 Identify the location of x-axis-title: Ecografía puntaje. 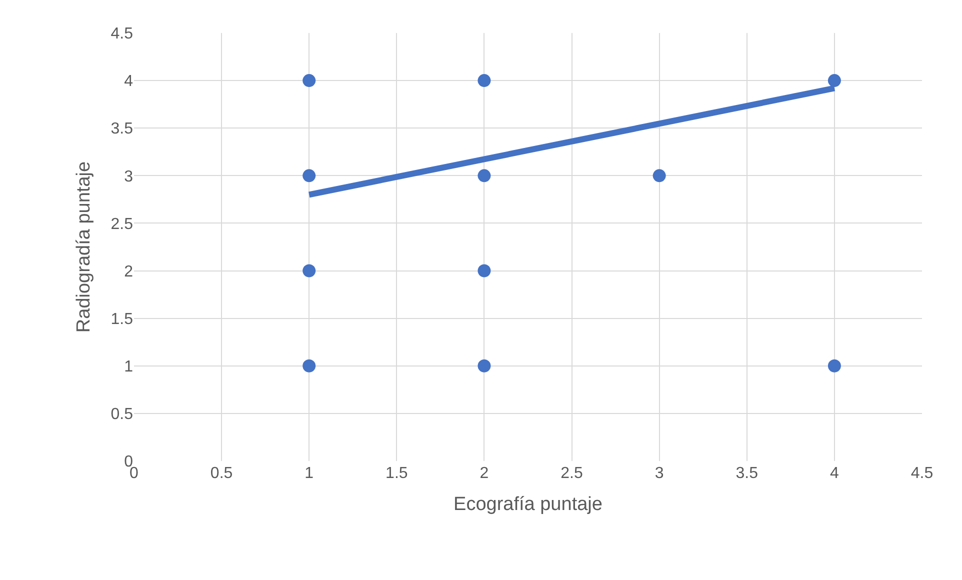
(528, 504).